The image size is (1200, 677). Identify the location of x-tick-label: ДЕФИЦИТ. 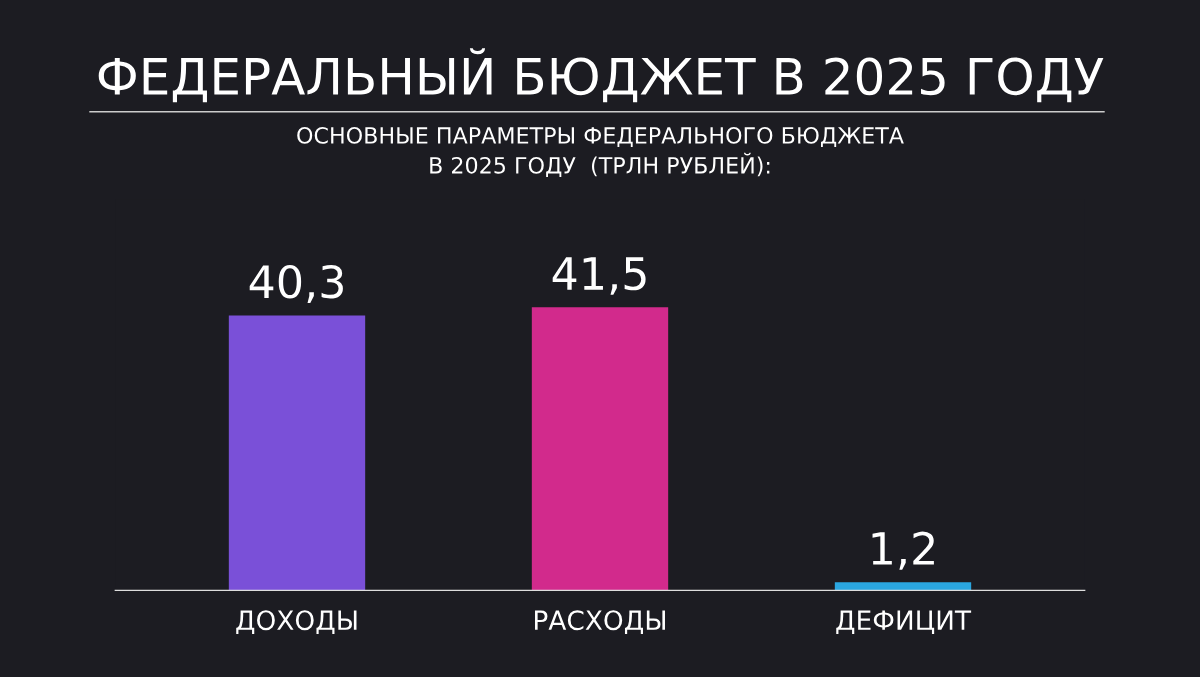
(904, 622).